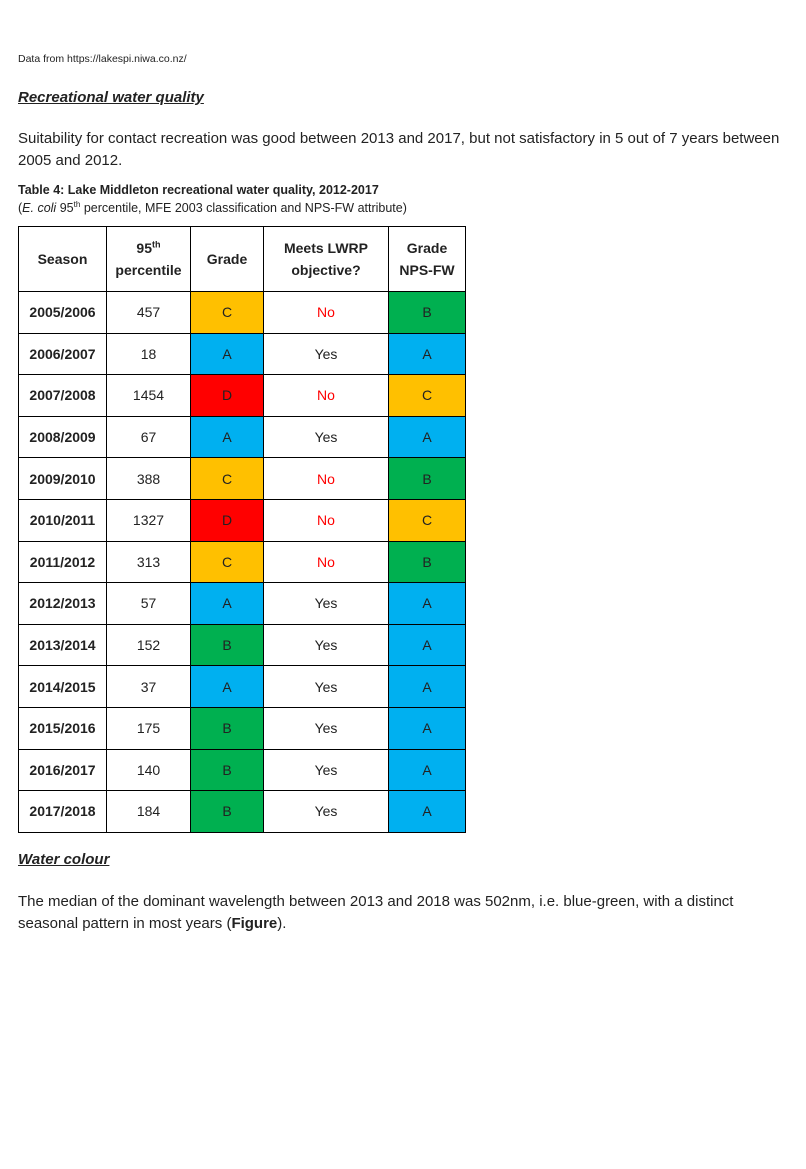 This screenshot has width=806, height=1169. What do you see at coordinates (111, 97) in the screenshot?
I see `section-heading-recreational-water-quality: Recreational water quality` at bounding box center [111, 97].